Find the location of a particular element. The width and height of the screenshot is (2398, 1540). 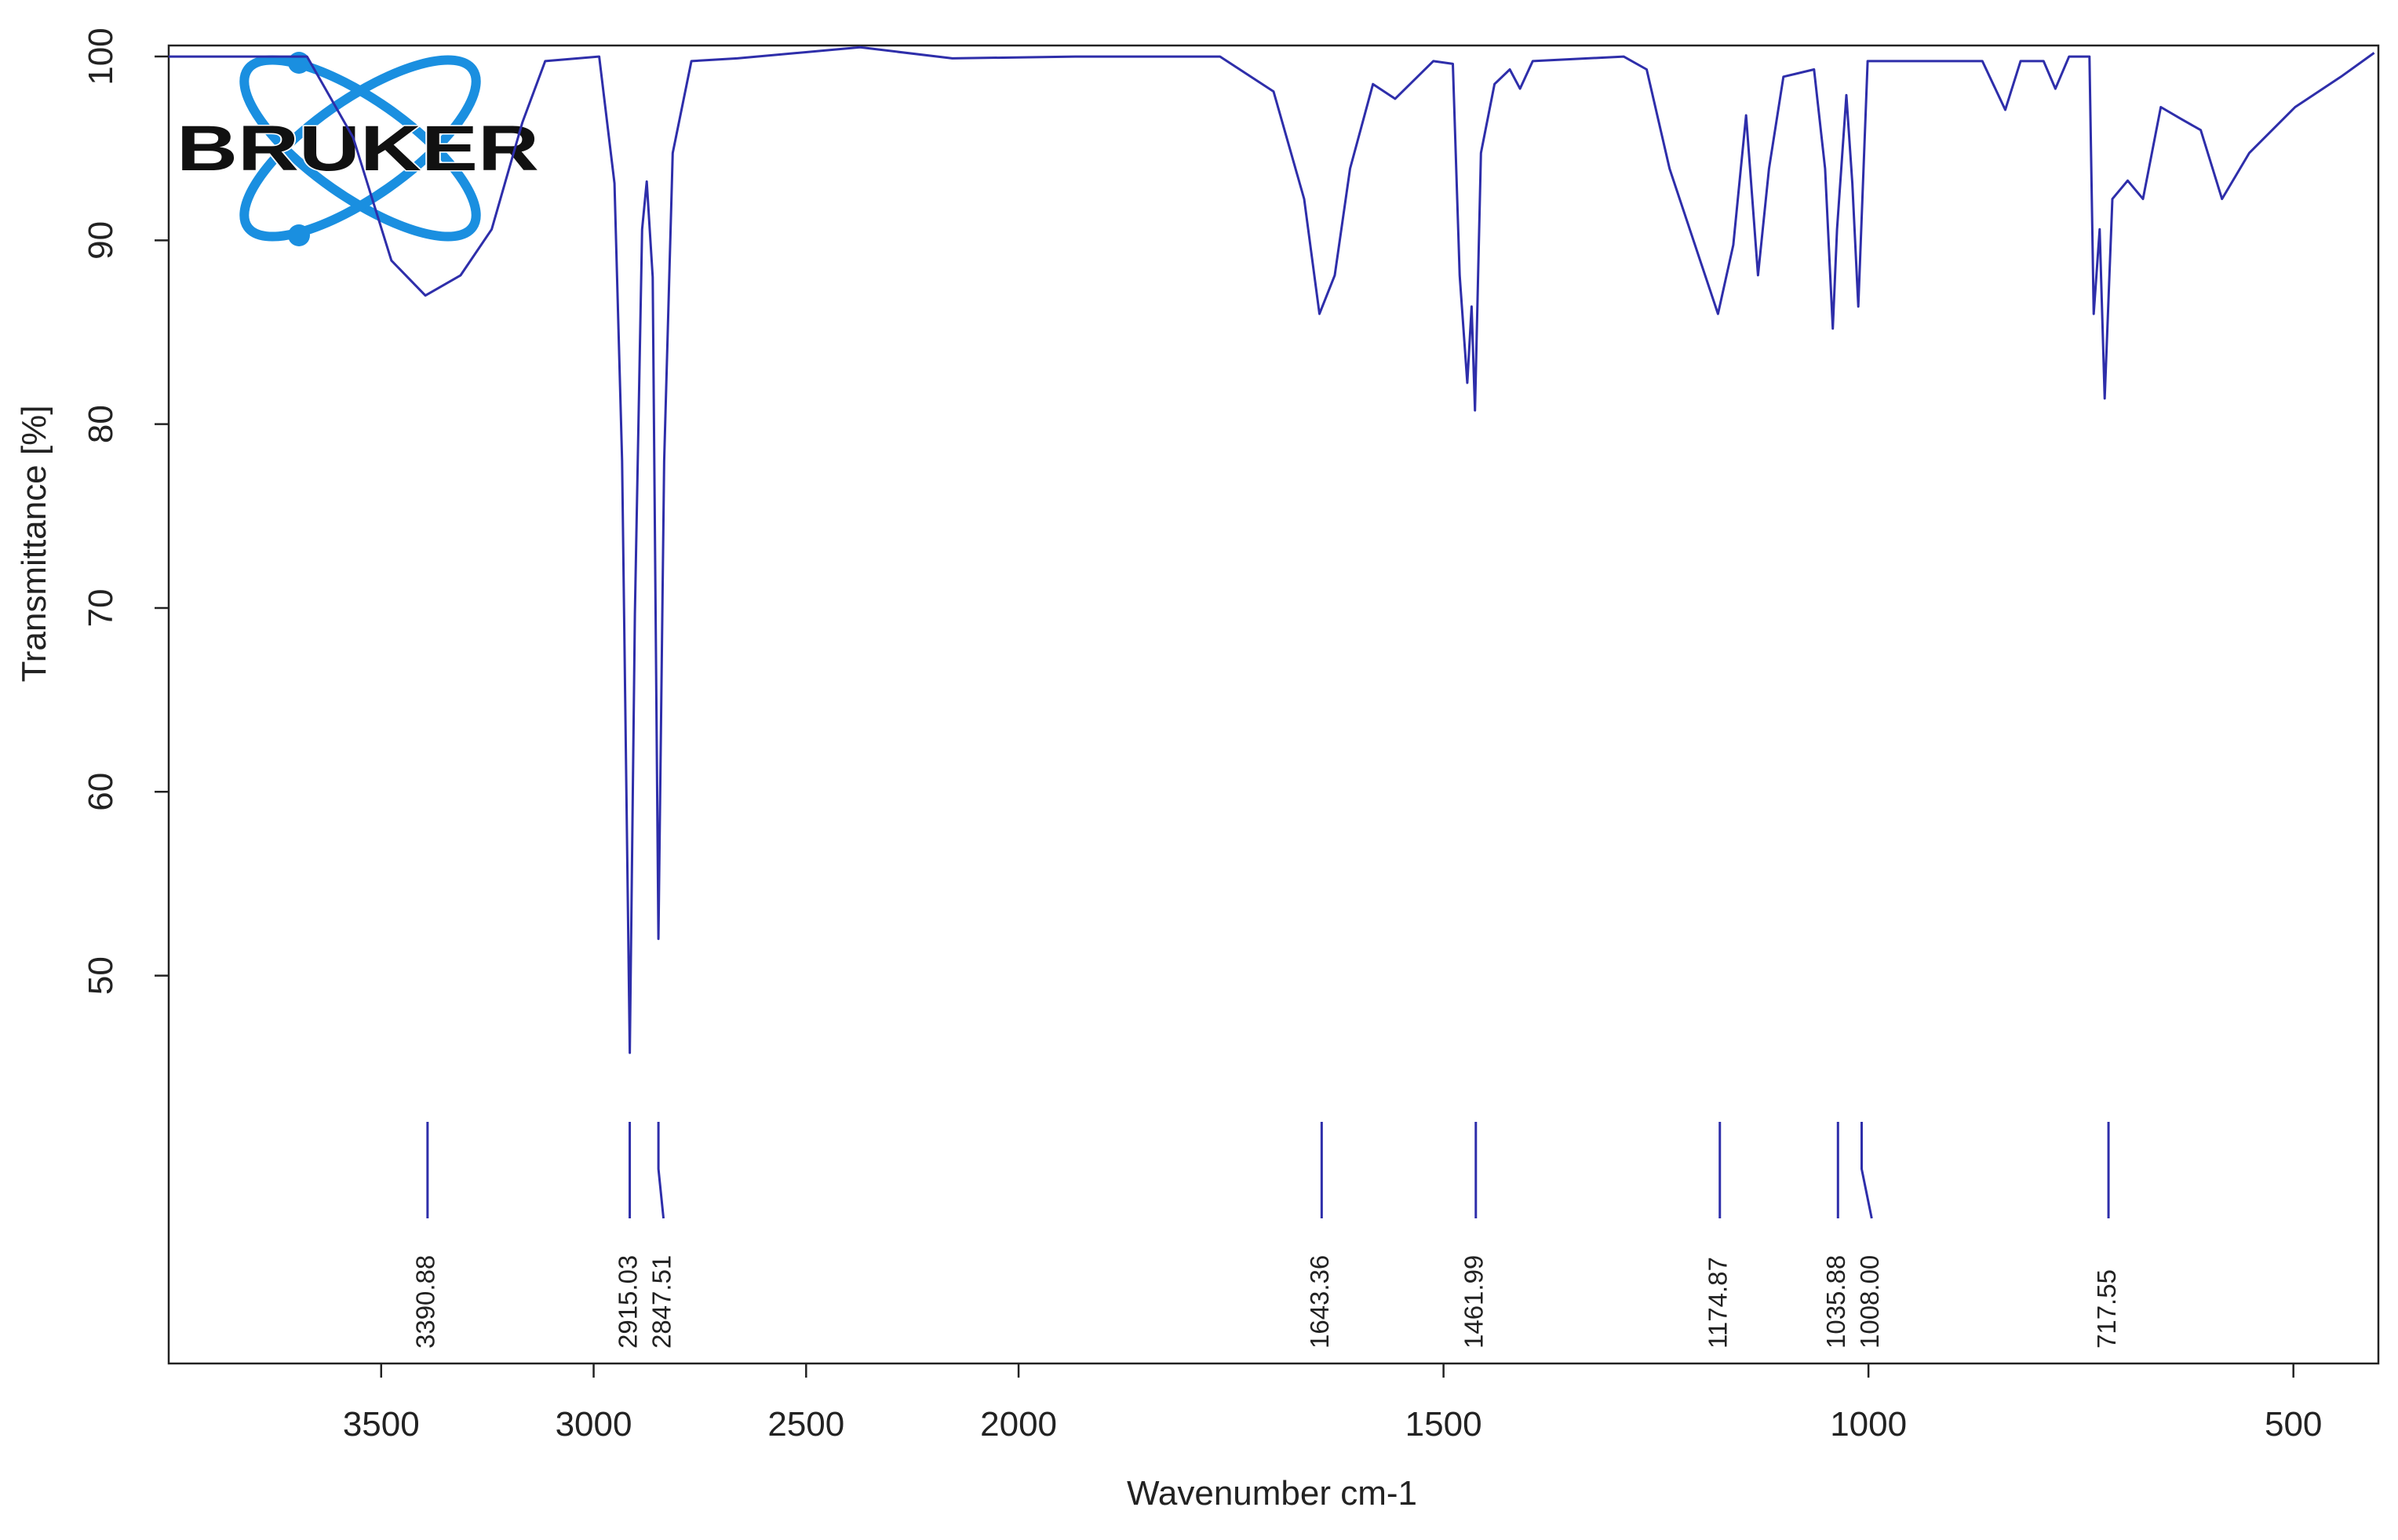

logo: BRUKER is located at coordinates (358, 149).